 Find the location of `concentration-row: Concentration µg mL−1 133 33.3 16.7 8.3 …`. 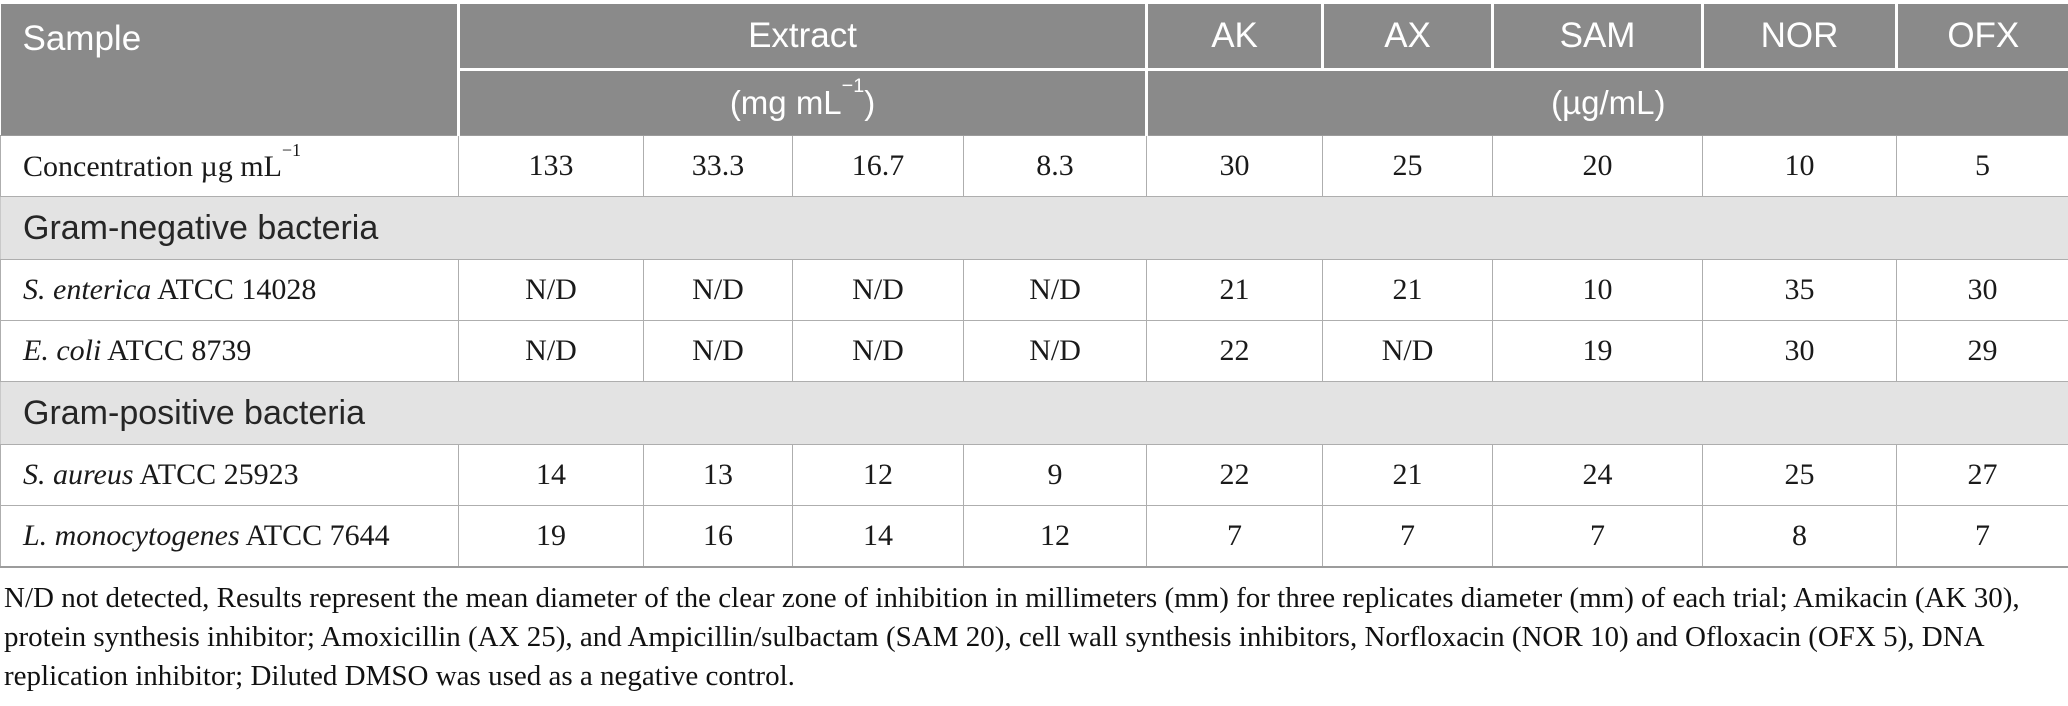

concentration-row: Concentration µg mL−1 133 33.3 16.7 8.3 … is located at coordinates (1034, 166).